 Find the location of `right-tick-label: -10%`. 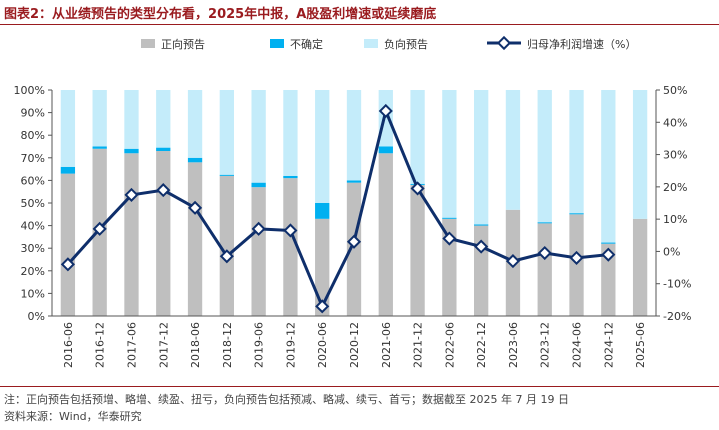

right-tick-label: -10% is located at coordinates (677, 284).